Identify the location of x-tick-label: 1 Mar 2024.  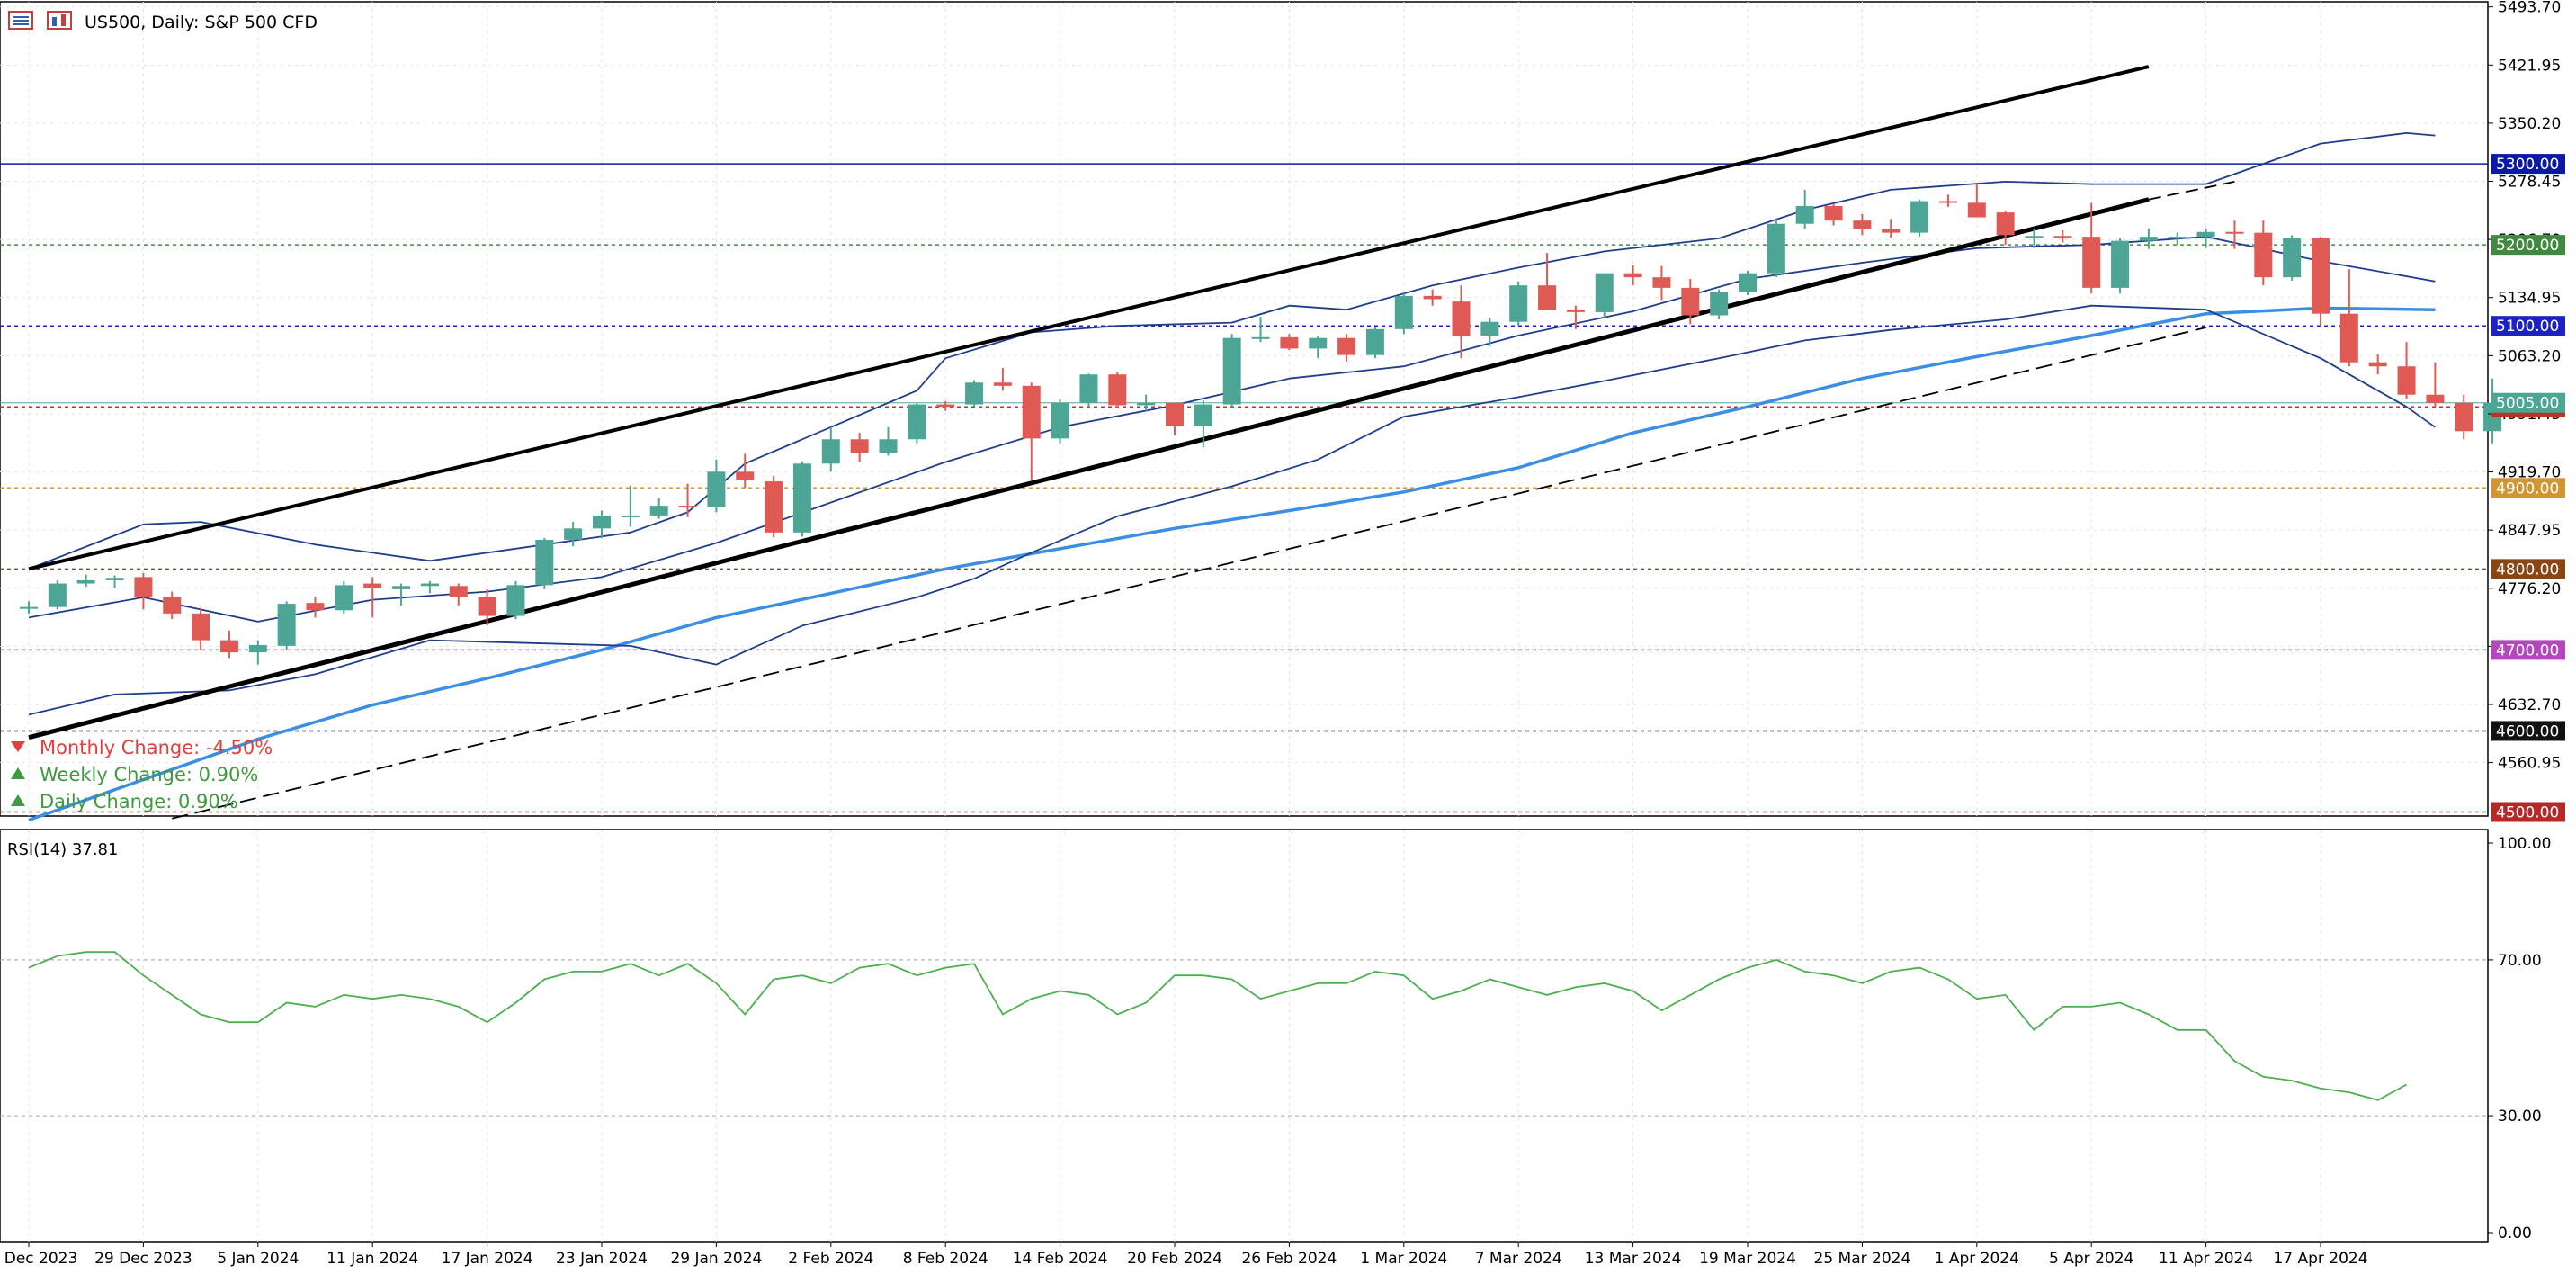
(1403, 1259).